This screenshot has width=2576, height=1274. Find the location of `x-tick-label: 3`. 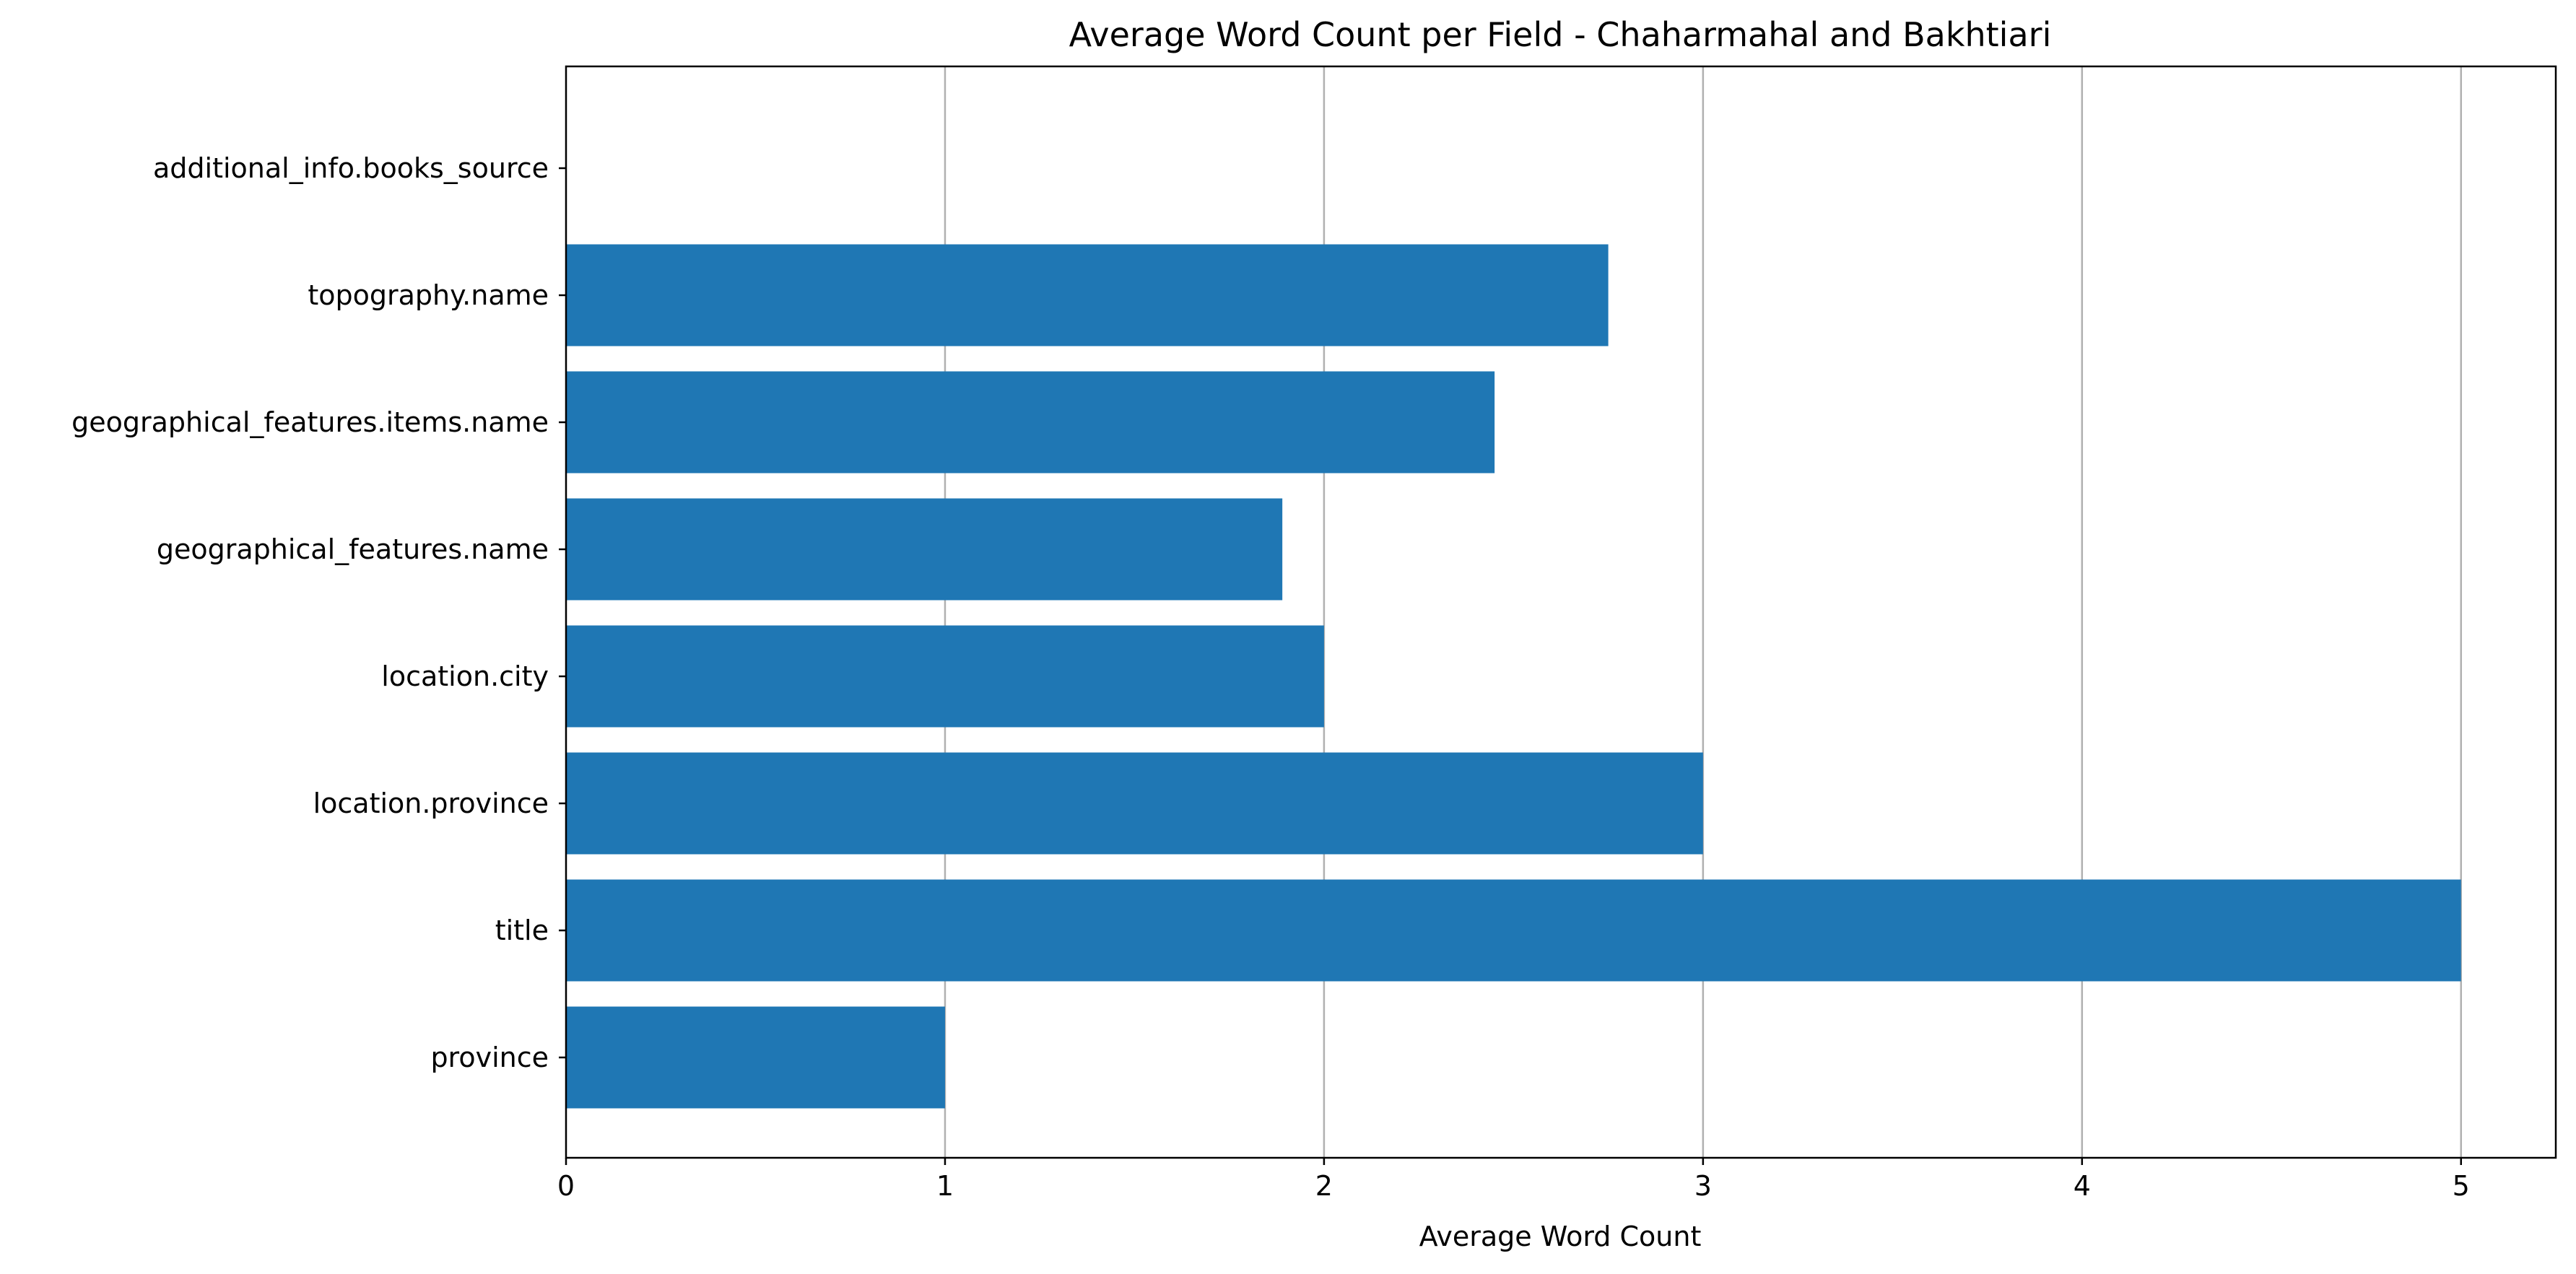

x-tick-label: 3 is located at coordinates (1703, 1186).